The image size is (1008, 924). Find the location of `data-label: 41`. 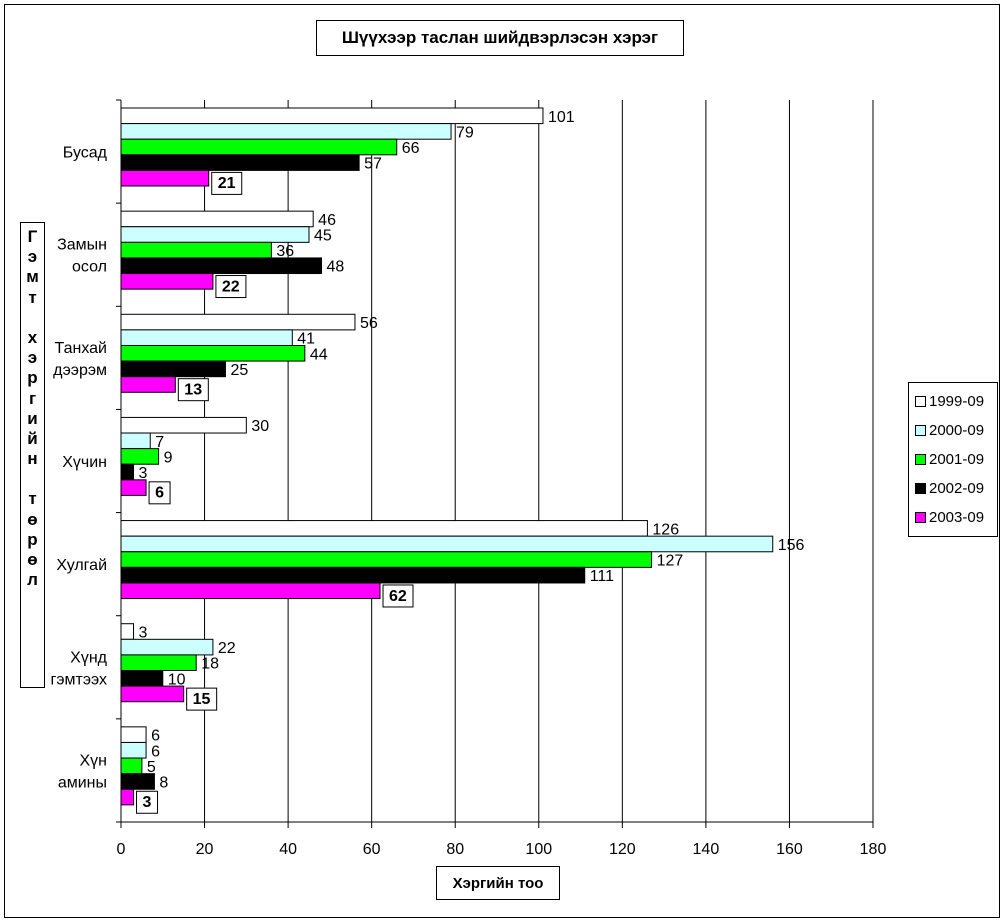

data-label: 41 is located at coordinates (306, 339).